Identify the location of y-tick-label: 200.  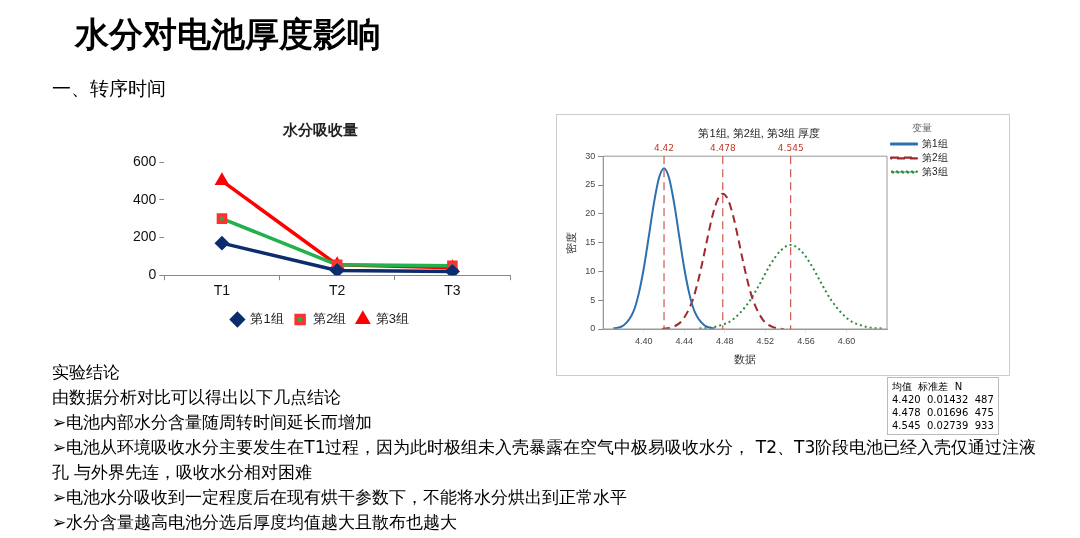
(145, 236).